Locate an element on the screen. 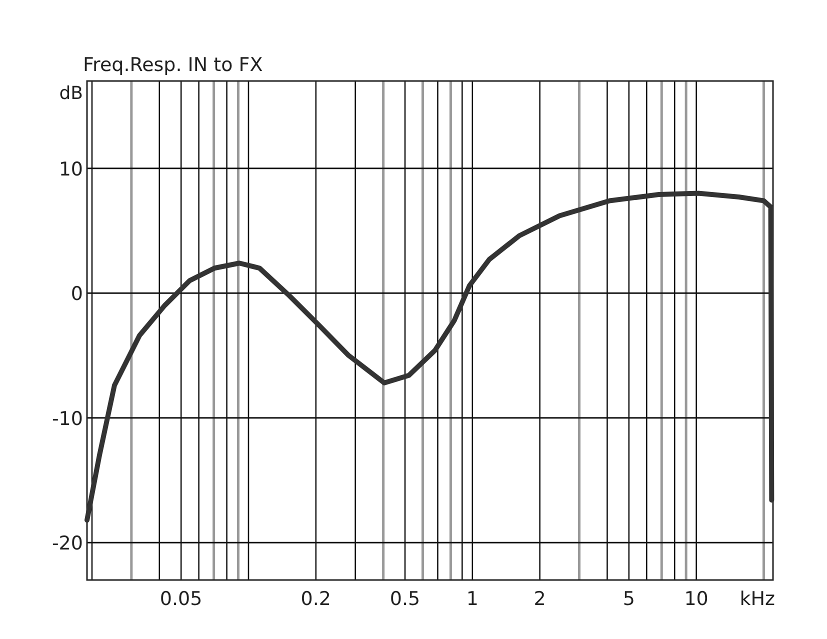 Image resolution: width=827 pixels, height=639 pixels. x-tick-label: 0.05 is located at coordinates (181, 599).